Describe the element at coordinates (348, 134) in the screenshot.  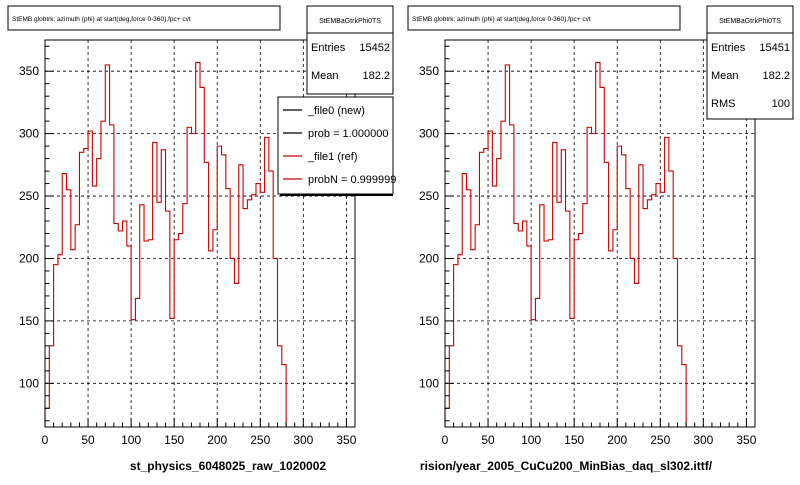
I see `legend-label: prob = 1.000000` at that location.